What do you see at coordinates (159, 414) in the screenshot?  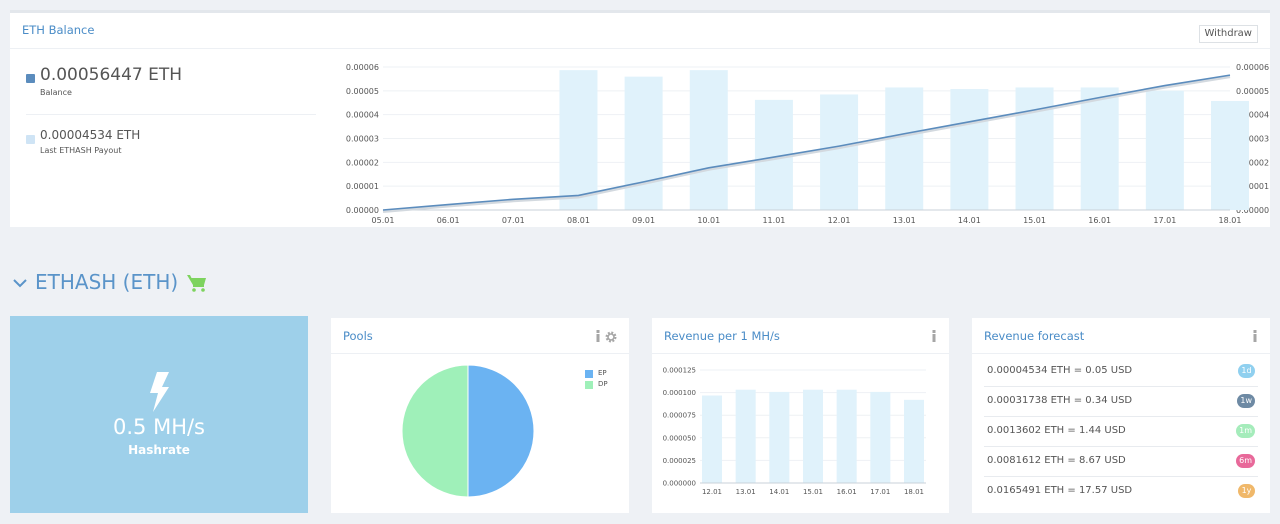 I see `hashrate-tile: 0.5 MH/s Hashrate` at bounding box center [159, 414].